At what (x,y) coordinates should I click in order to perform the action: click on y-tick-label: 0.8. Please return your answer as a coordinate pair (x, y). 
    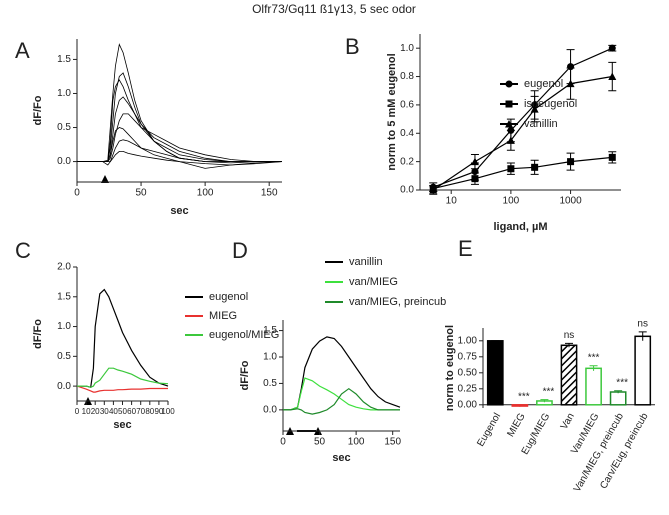
    Looking at the image, I should click on (407, 76).